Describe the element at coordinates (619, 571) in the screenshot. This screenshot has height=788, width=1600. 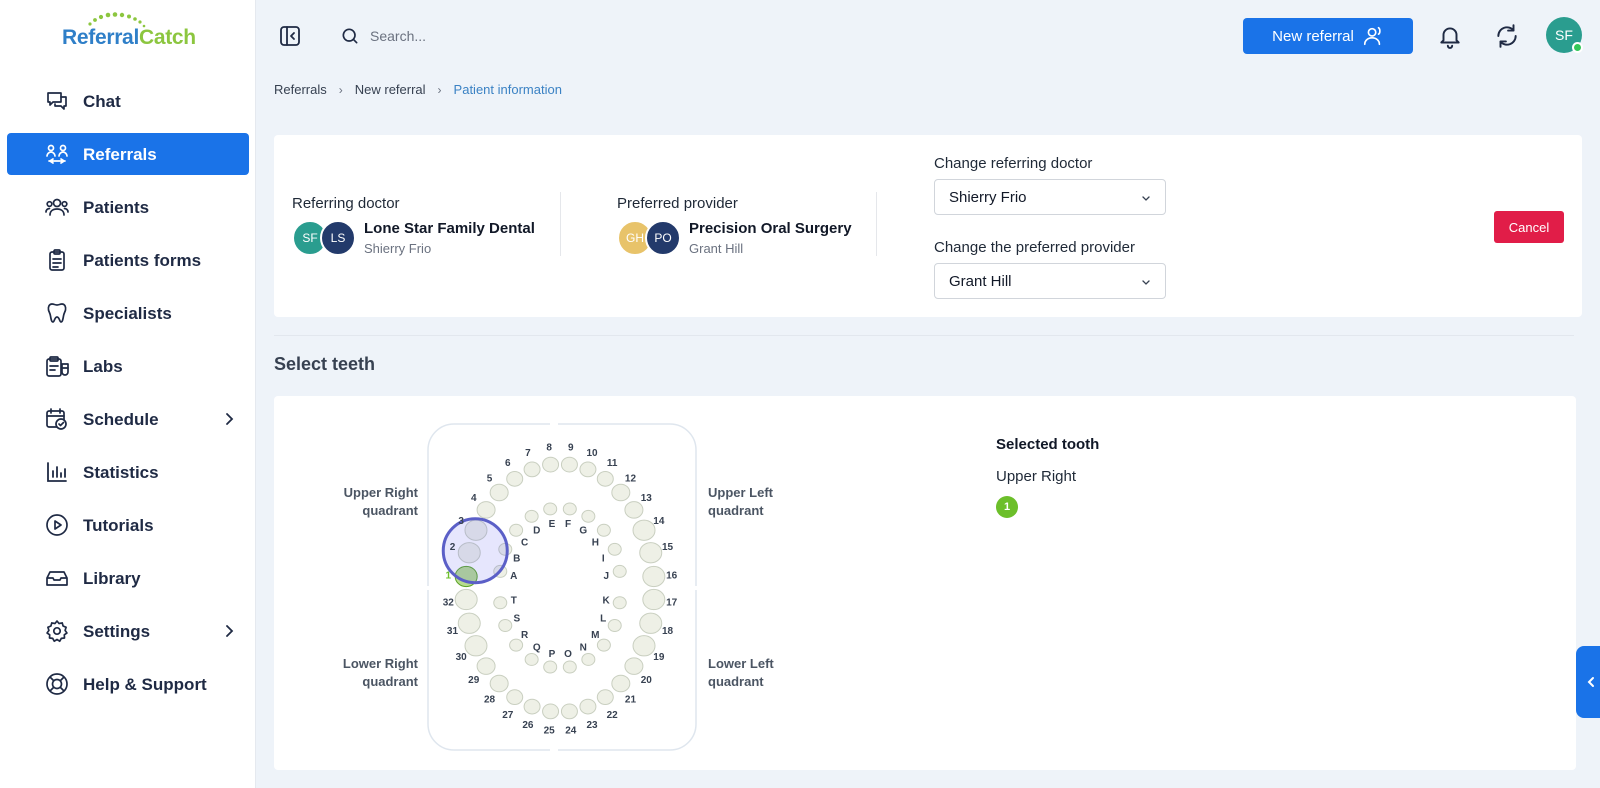
I see `tooth-J` at that location.